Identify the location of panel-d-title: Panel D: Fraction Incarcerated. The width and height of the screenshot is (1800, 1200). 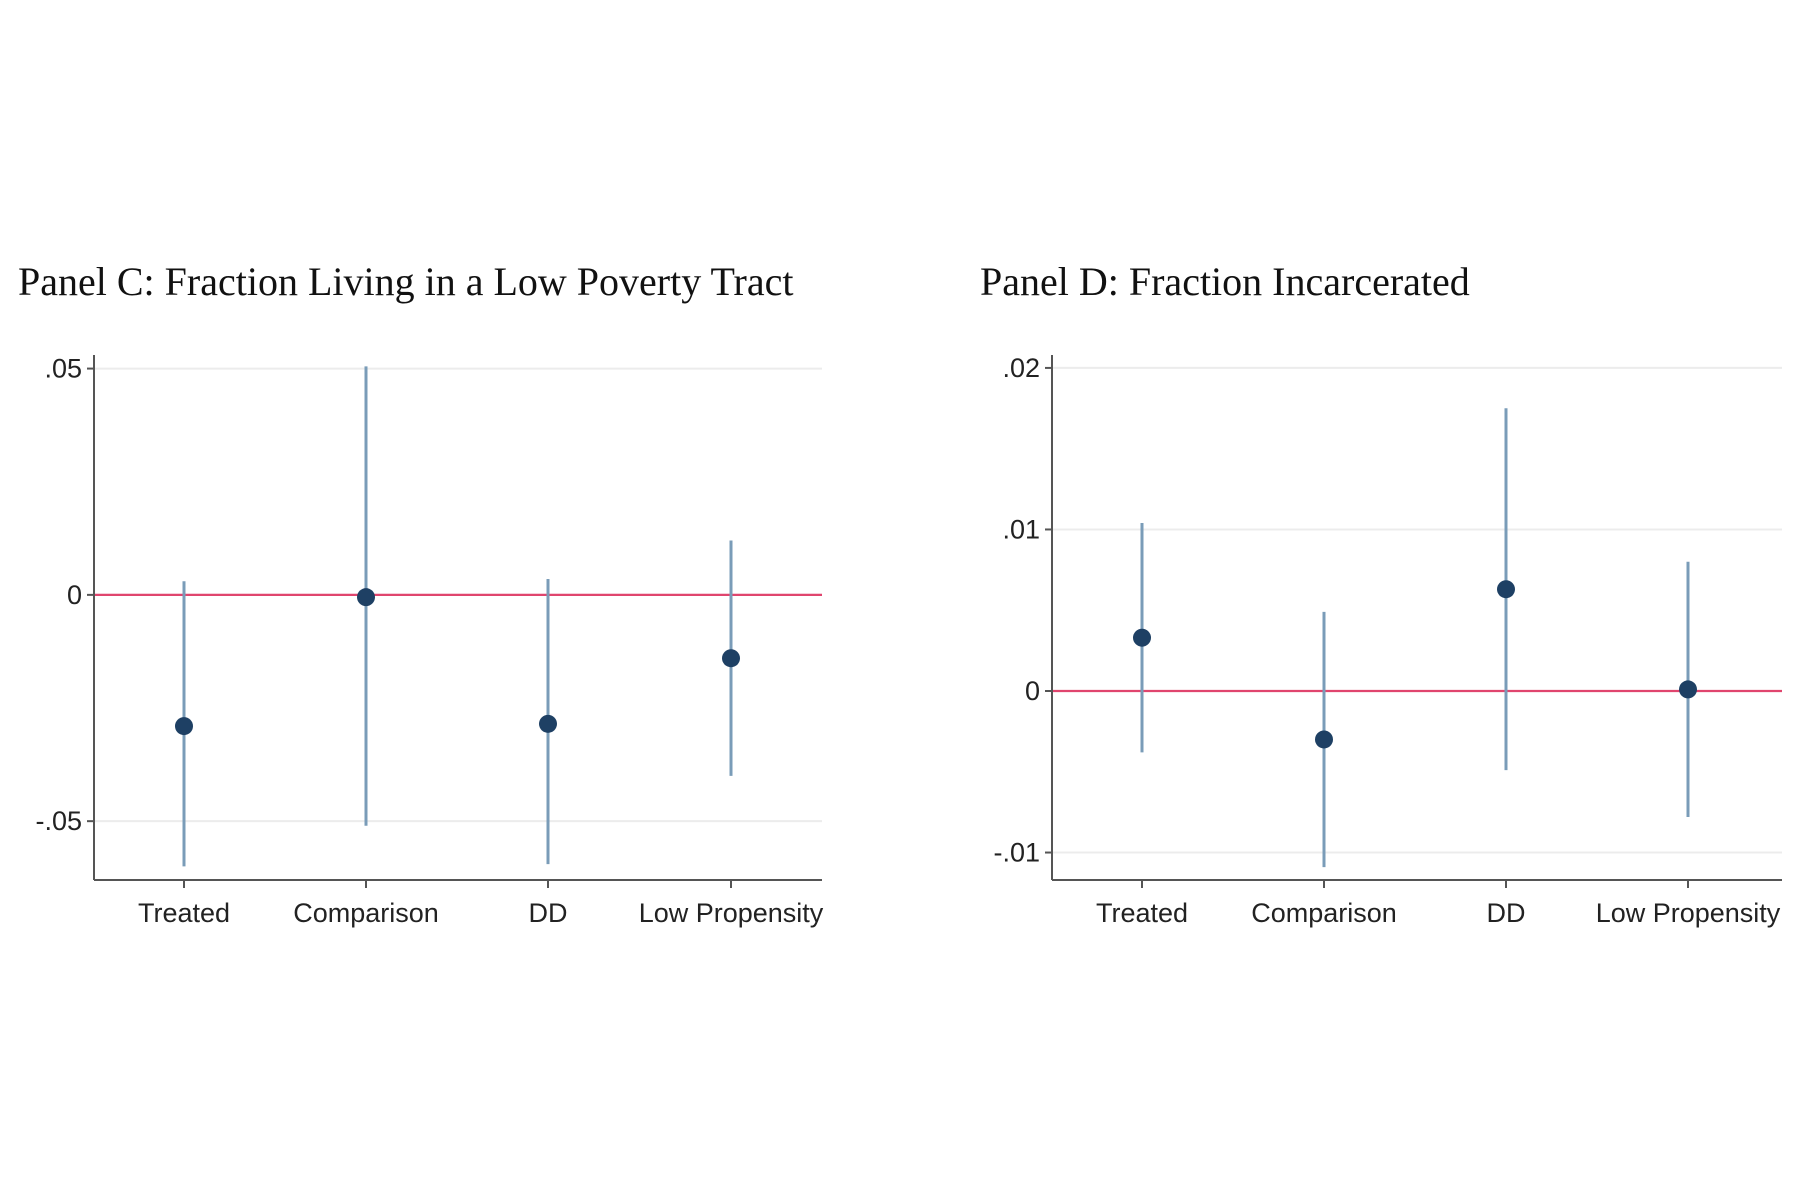
(1225, 281).